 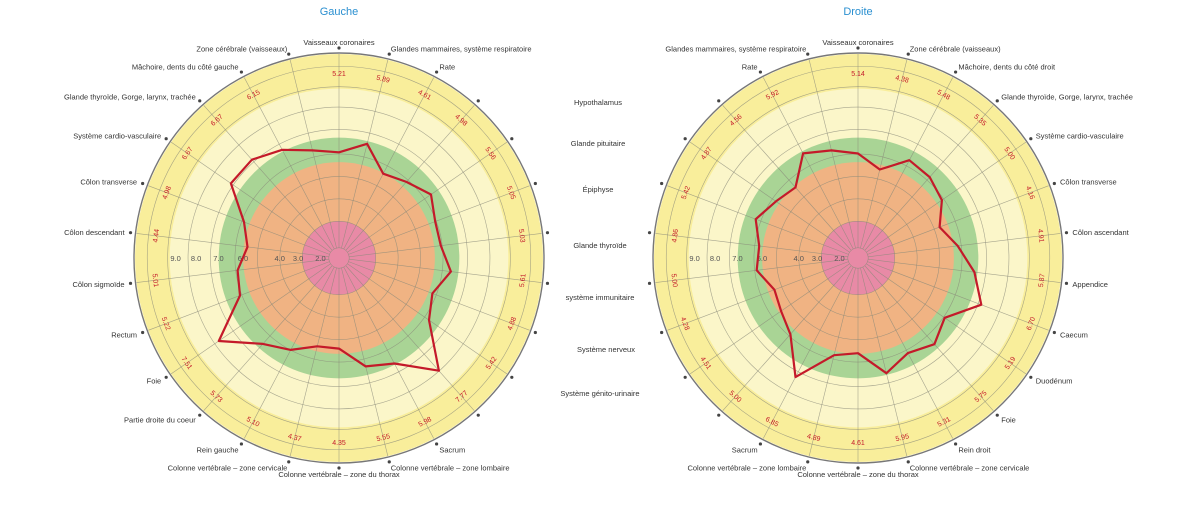 What do you see at coordinates (673, 280) in the screenshot?
I see `radar-value-label: 5.00` at bounding box center [673, 280].